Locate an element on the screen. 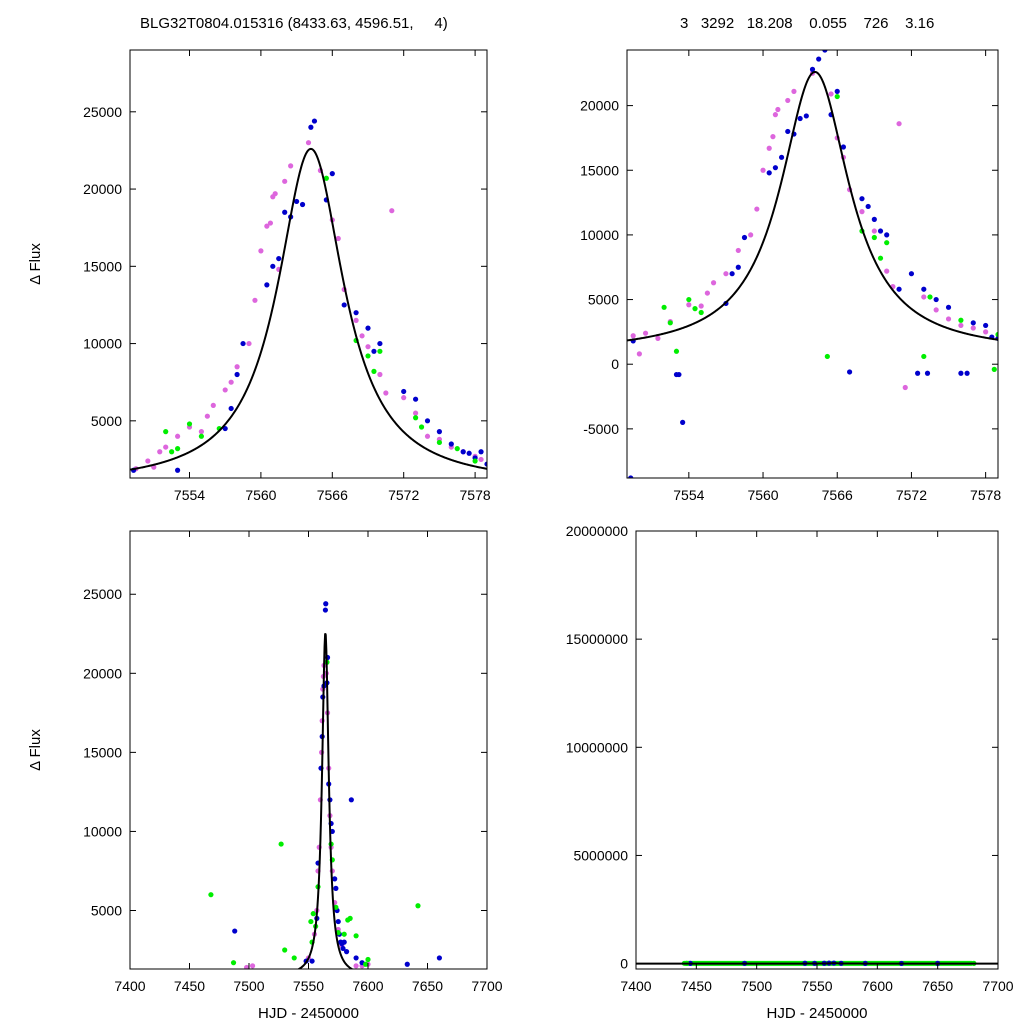  y-axis-label: Δ Flux is located at coordinates (35, 750).